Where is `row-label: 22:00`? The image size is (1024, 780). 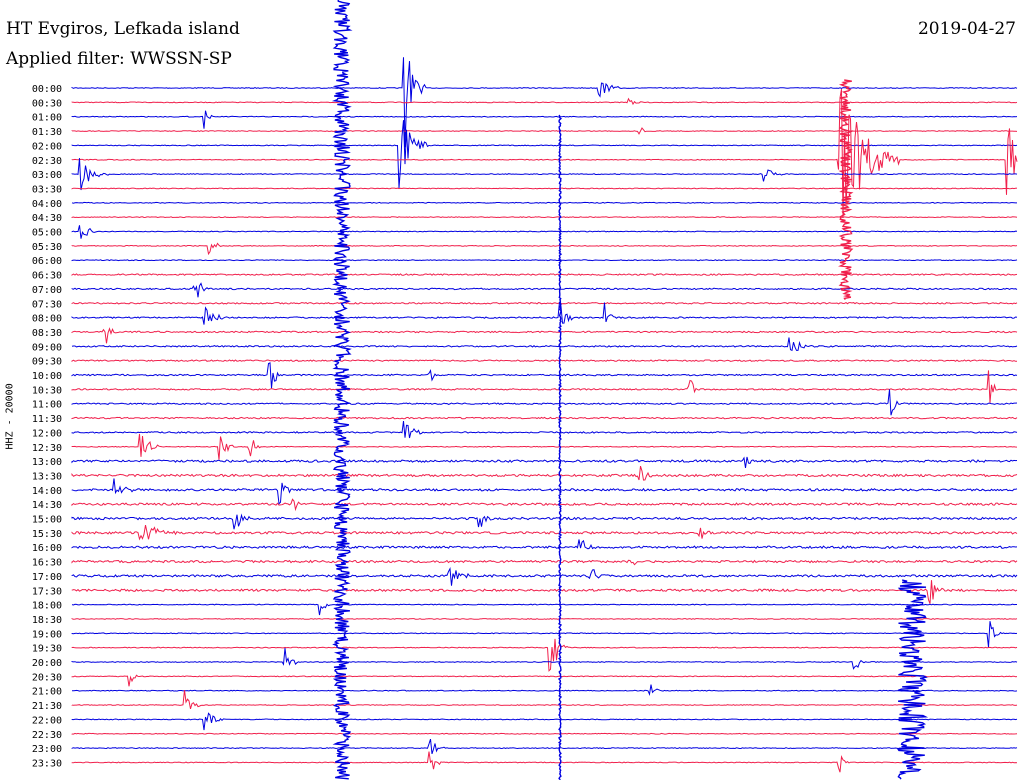 row-label: 22:00 is located at coordinates (47, 720).